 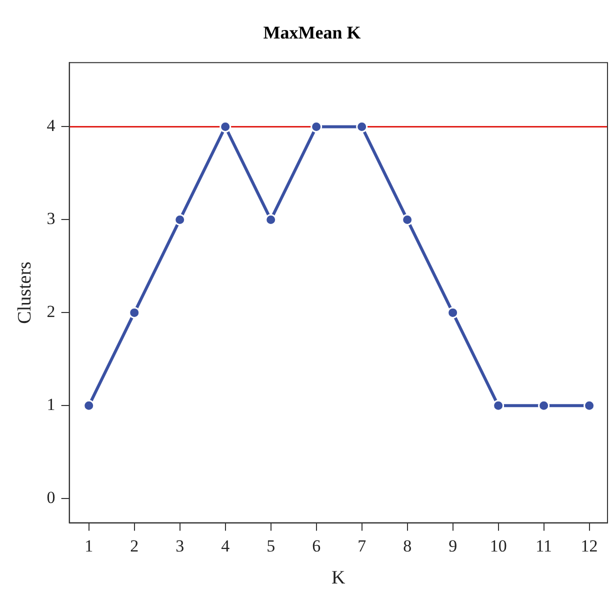 What do you see at coordinates (453, 546) in the screenshot?
I see `x-tick-label: 9` at bounding box center [453, 546].